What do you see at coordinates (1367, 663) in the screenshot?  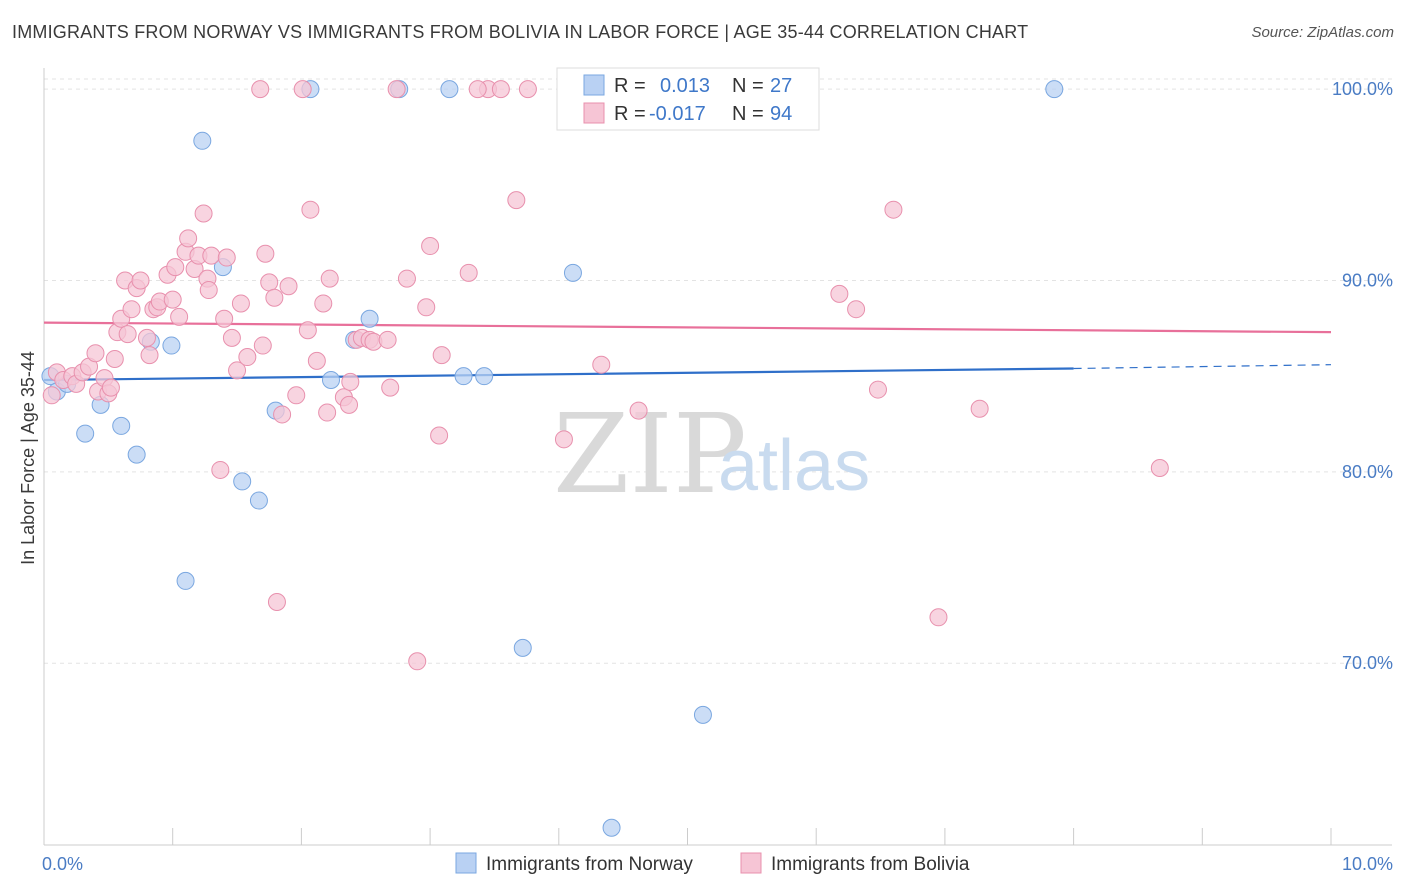 I see `y-tick-label: 70.0%` at bounding box center [1367, 663].